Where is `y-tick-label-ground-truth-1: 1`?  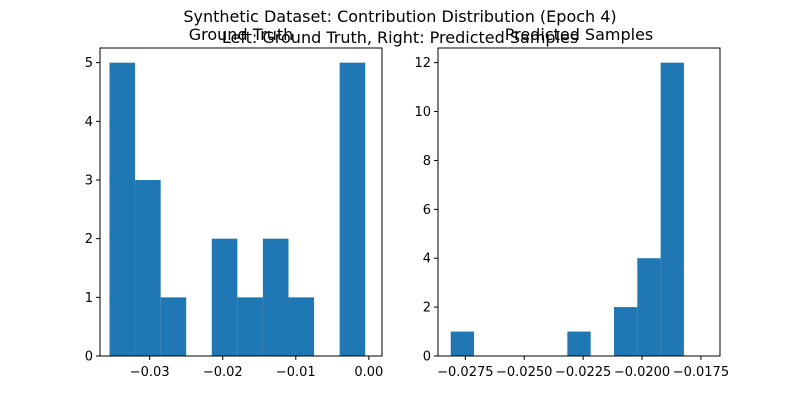
y-tick-label-ground-truth-1: 1 is located at coordinates (89, 298).